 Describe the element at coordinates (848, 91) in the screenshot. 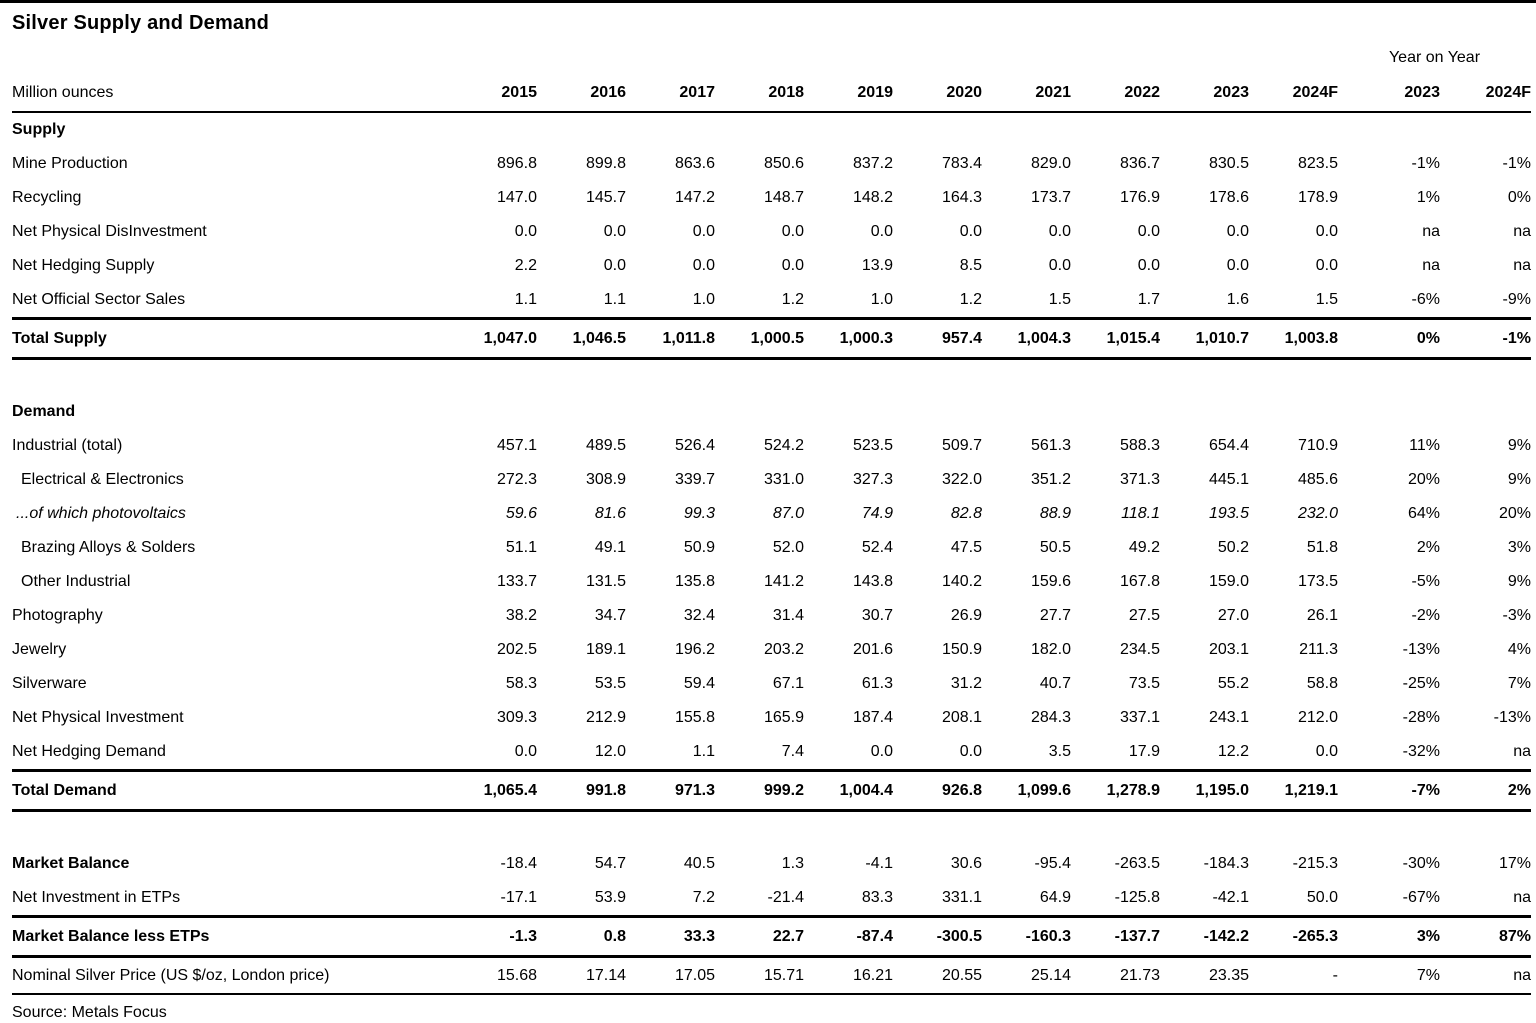

I see `year-column-2019: 2019` at that location.